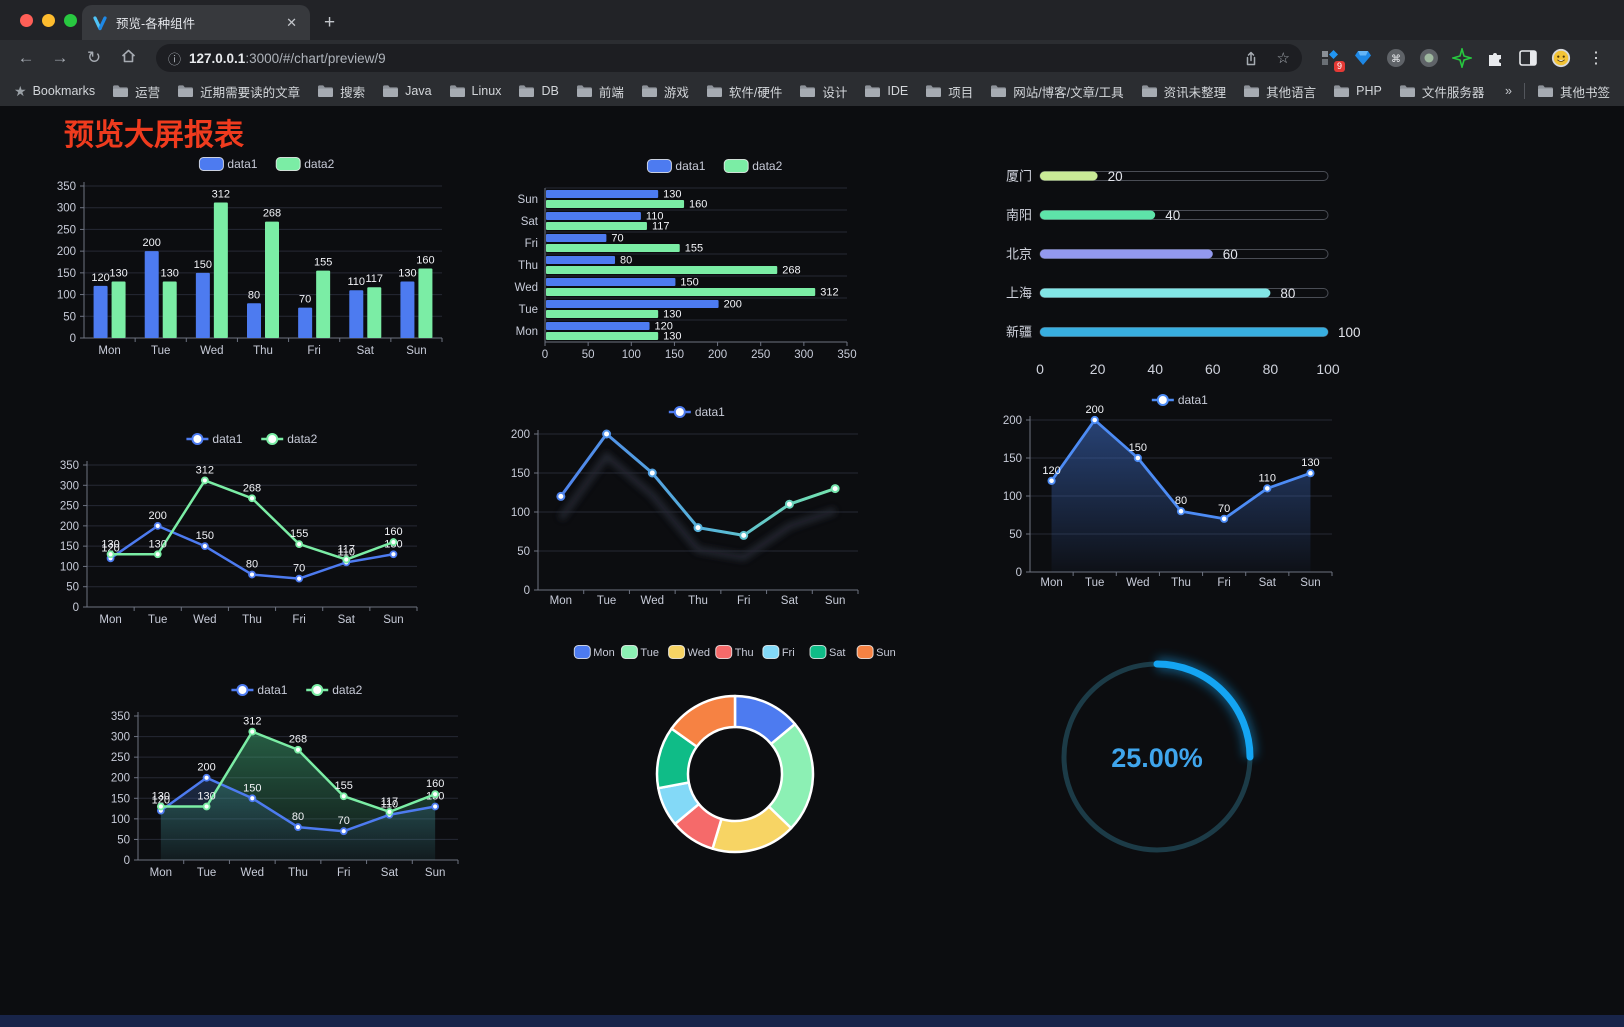 The height and width of the screenshot is (1027, 1624). I want to click on gradient-line-svg: data1 0 50 100 150 200 Mon Tue Wed Thu Fri Sat Sun, so click(685, 506).